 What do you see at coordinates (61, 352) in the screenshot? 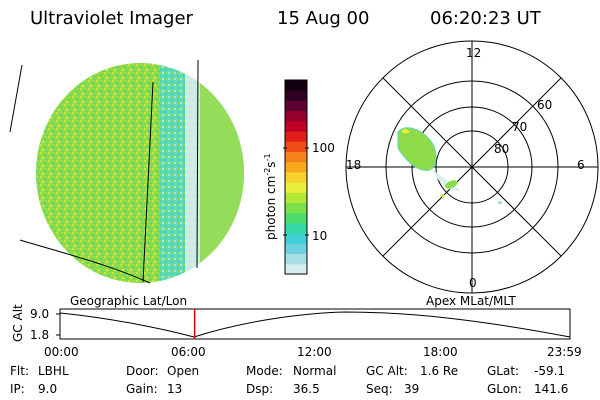
I see `timeline-xtick-0000: 00:00` at bounding box center [61, 352].